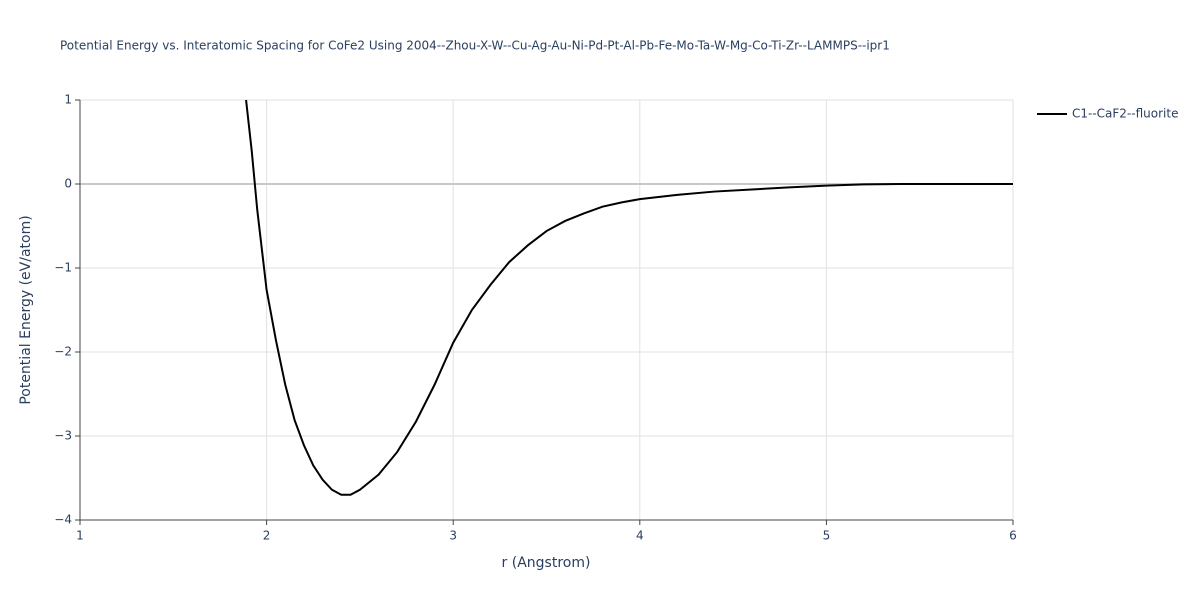  I want to click on y-tick-label: 1, so click(68, 100).